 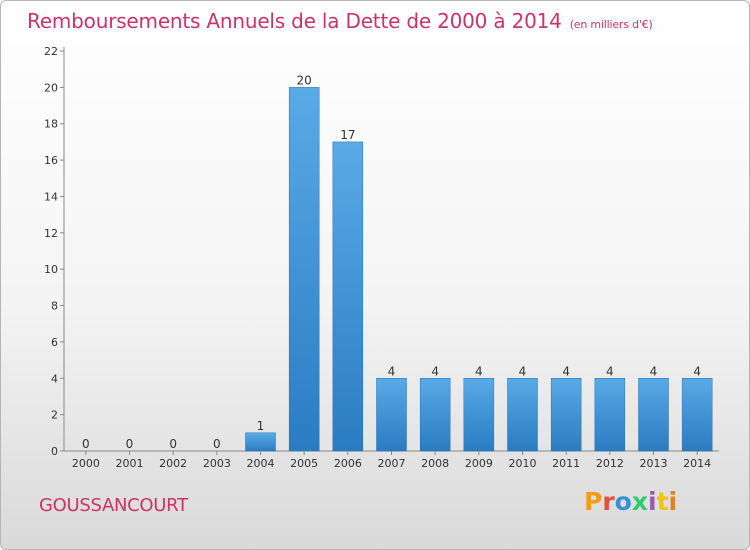 I want to click on x-tick-label: 2007, so click(x=392, y=463).